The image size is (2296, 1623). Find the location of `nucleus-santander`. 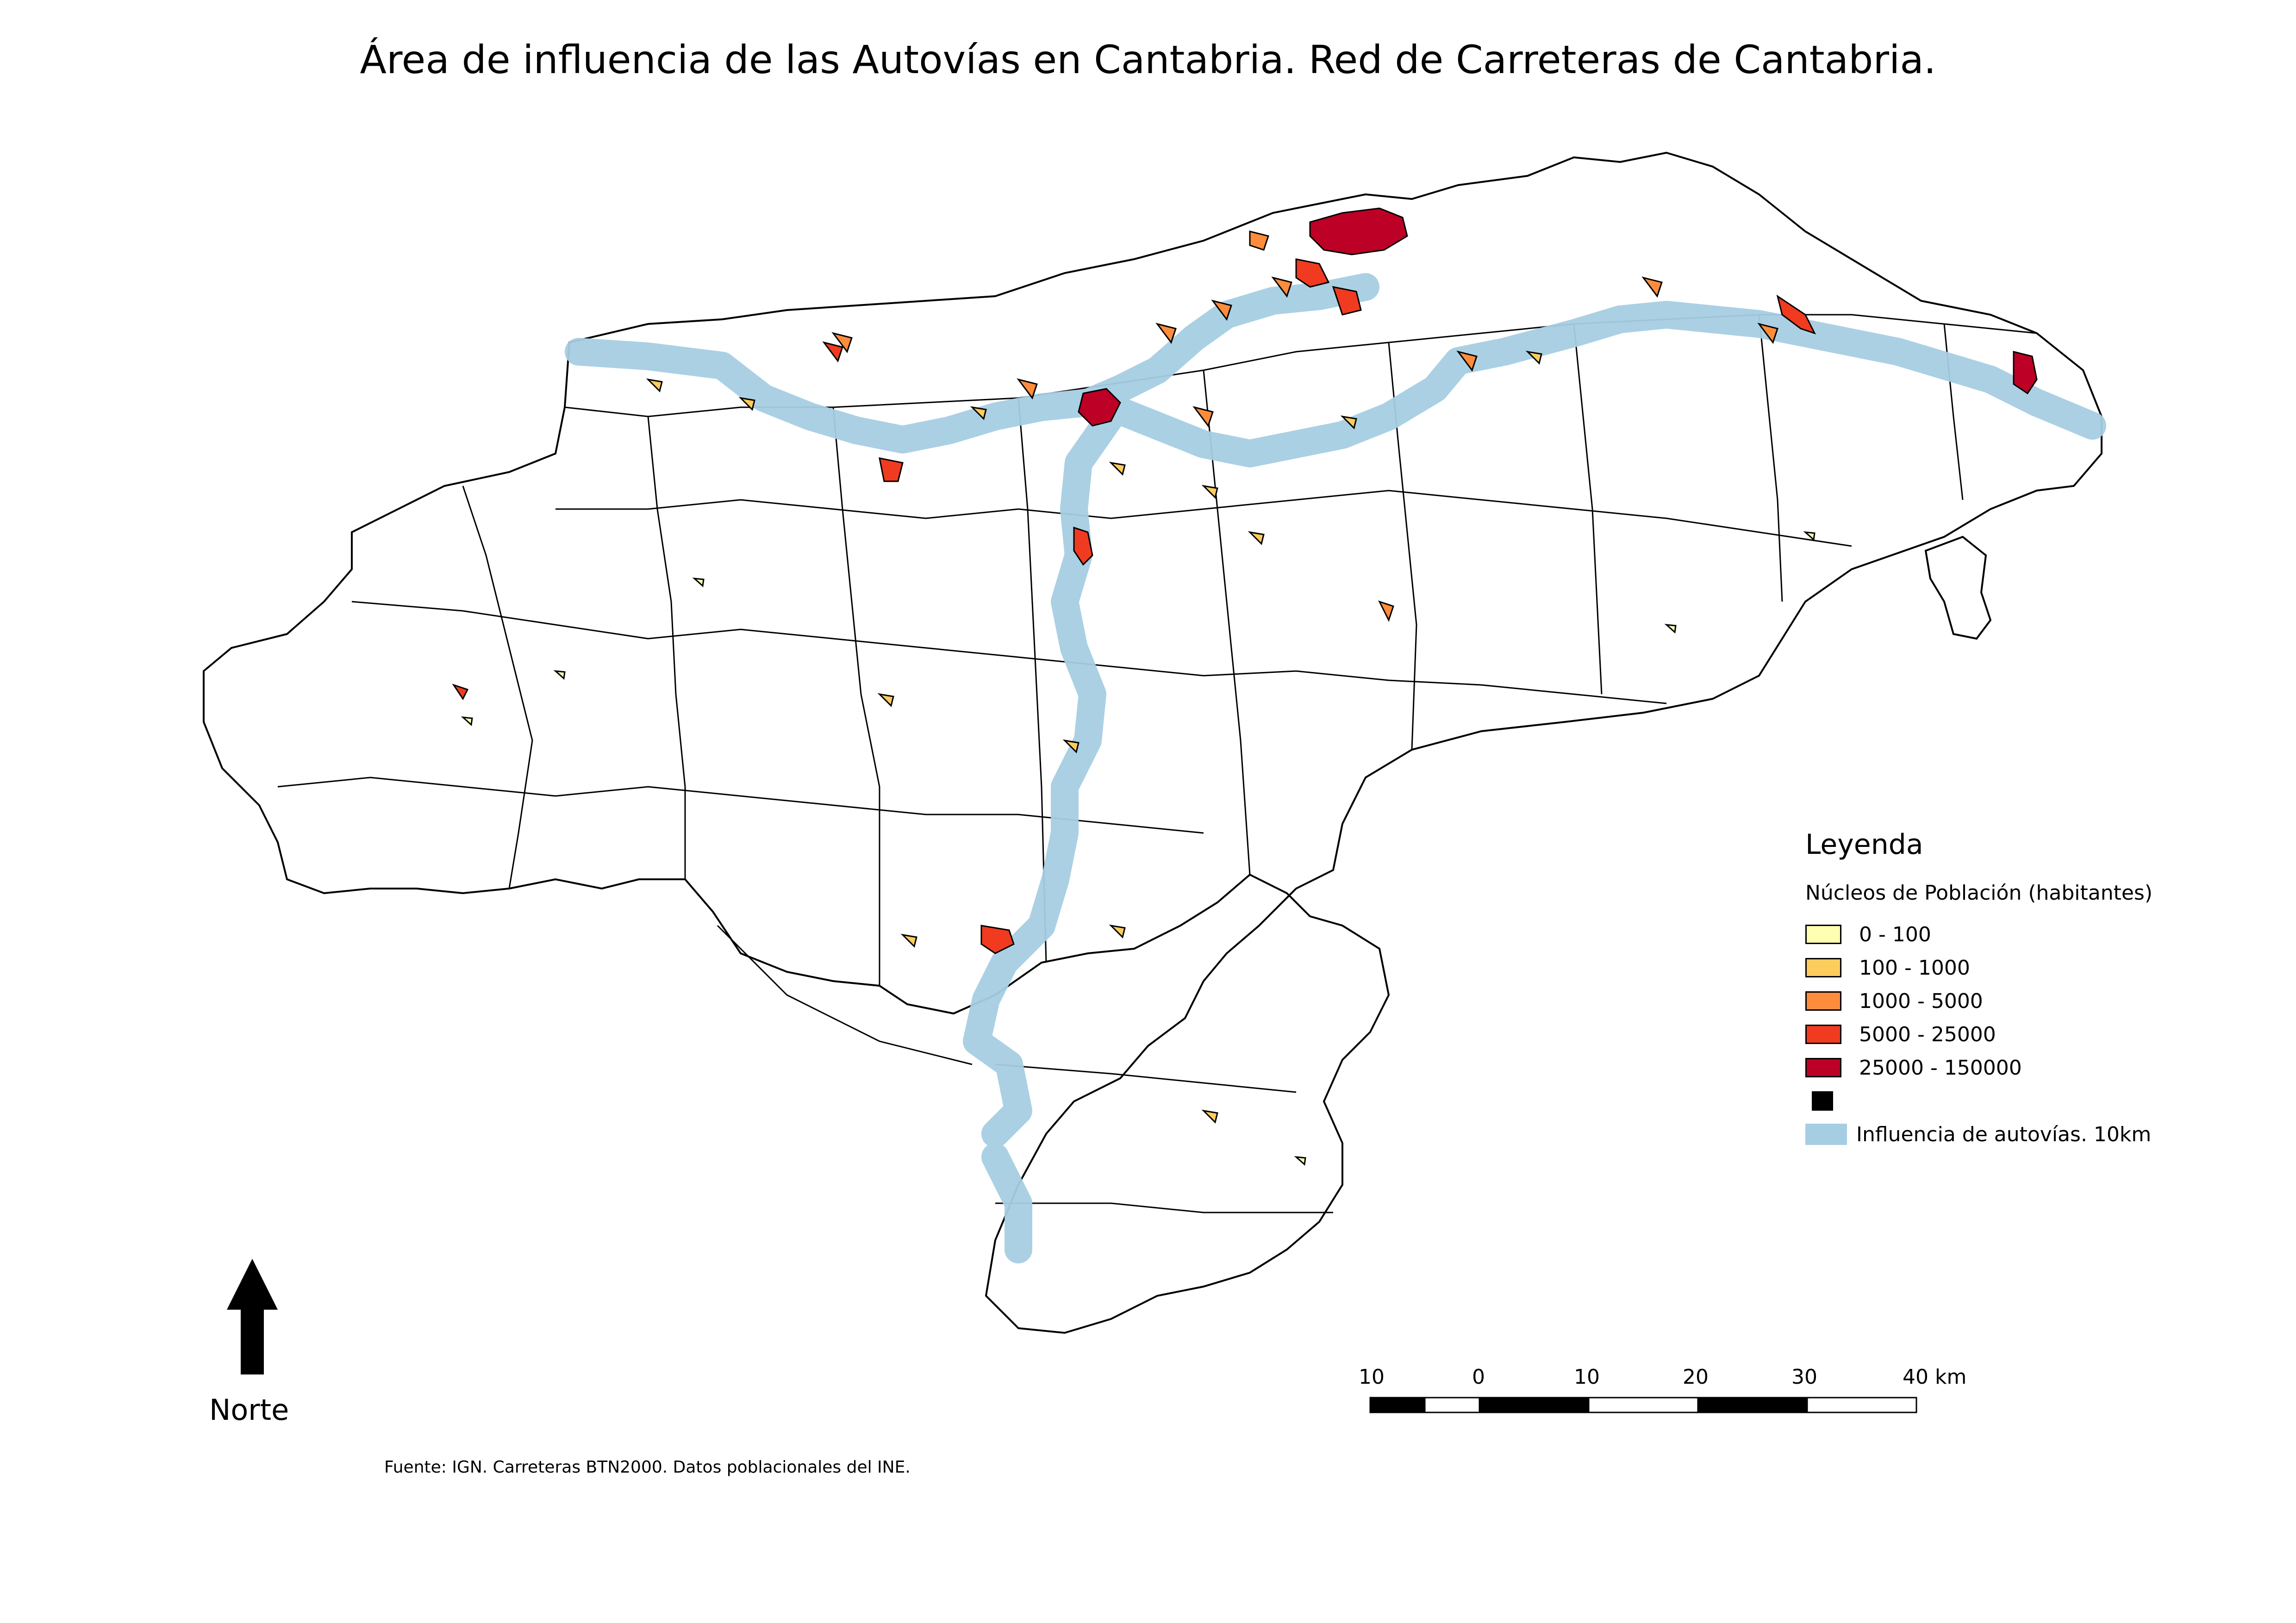

nucleus-santander is located at coordinates (1358, 231).